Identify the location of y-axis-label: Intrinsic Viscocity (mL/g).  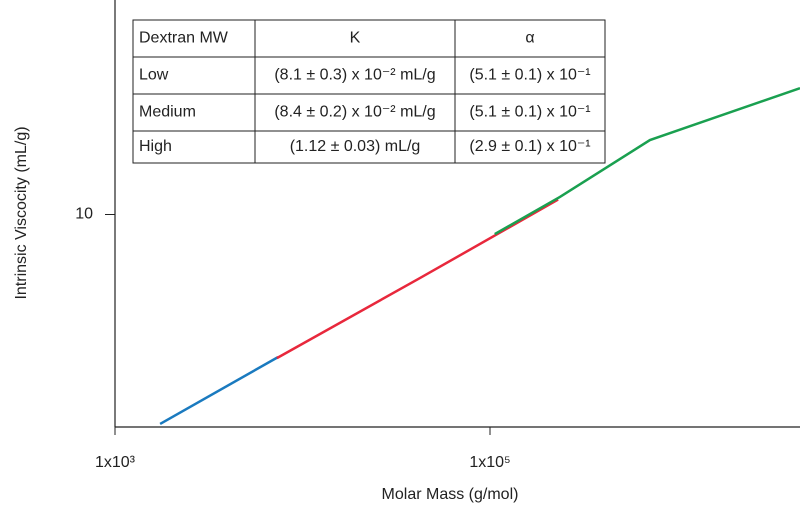
(21, 212).